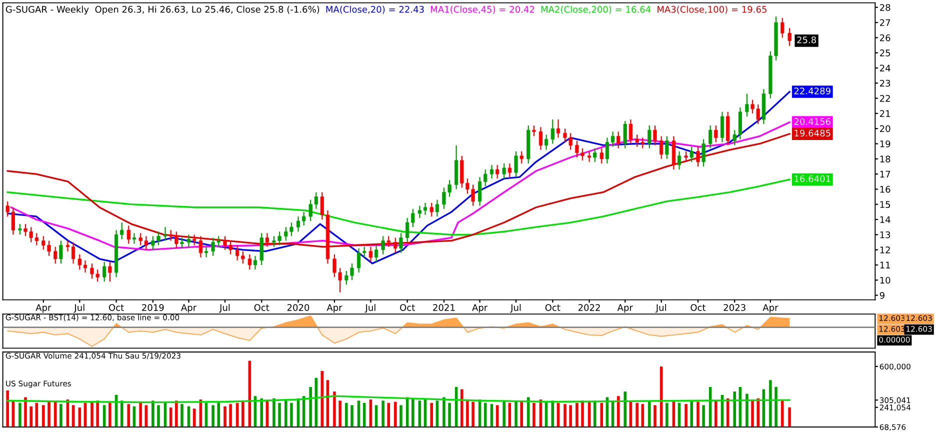 The height and width of the screenshot is (432, 936). Describe the element at coordinates (812, 133) in the screenshot. I see `data-label: 19.6485` at that location.